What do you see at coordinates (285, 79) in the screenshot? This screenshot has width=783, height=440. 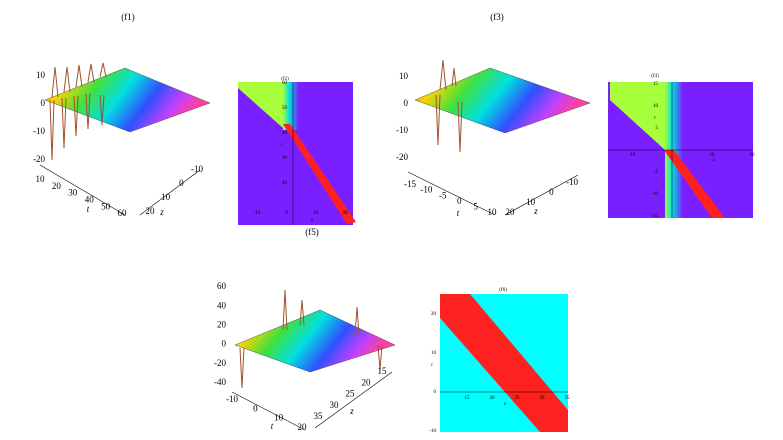 I see `panel-label: (f2)` at bounding box center [285, 79].